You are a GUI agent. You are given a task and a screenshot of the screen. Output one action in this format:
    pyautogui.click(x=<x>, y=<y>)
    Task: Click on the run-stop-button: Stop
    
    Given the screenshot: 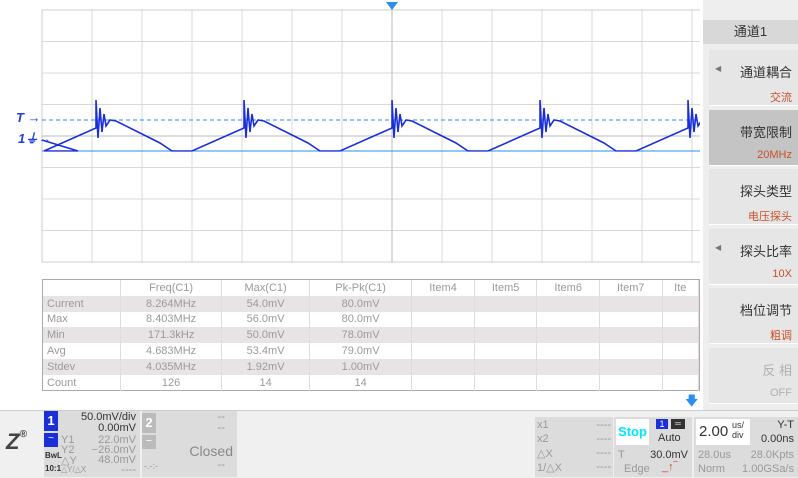 What is the action you would take?
    pyautogui.click(x=632, y=432)
    